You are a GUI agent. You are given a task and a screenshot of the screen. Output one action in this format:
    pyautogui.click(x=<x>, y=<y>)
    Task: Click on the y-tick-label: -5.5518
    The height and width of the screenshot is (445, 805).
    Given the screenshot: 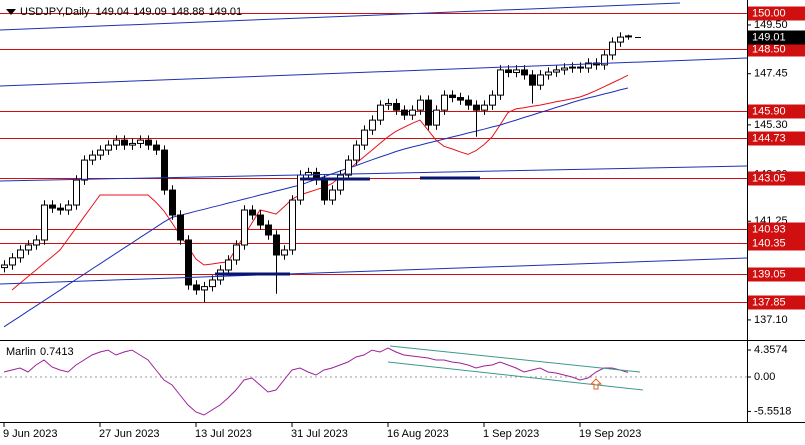 What is the action you would take?
    pyautogui.click(x=772, y=411)
    